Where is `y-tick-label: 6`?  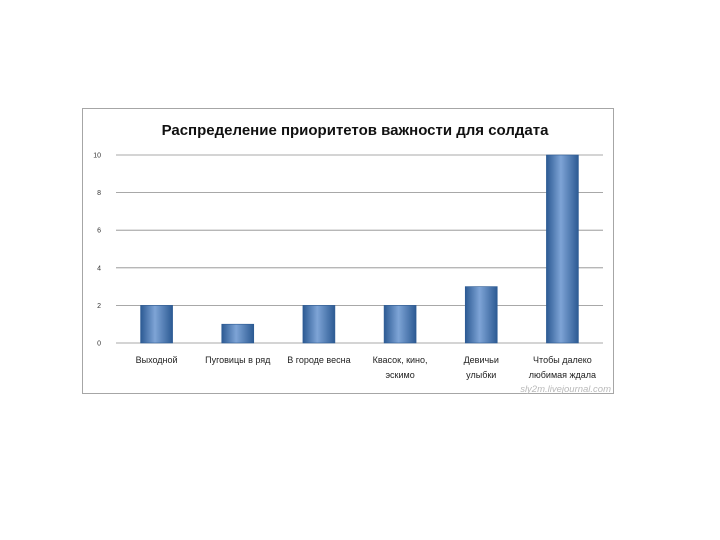
y-tick-label: 6 is located at coordinates (99, 231).